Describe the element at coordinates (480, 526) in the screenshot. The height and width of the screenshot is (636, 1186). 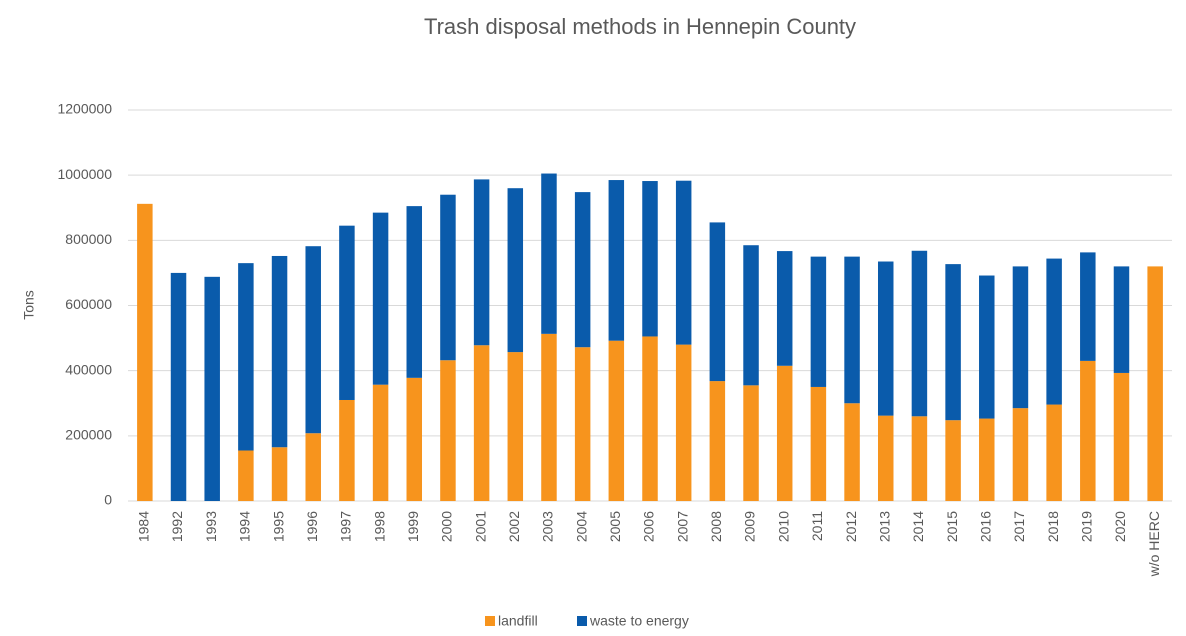
I see `x-tick-label: 2001` at that location.